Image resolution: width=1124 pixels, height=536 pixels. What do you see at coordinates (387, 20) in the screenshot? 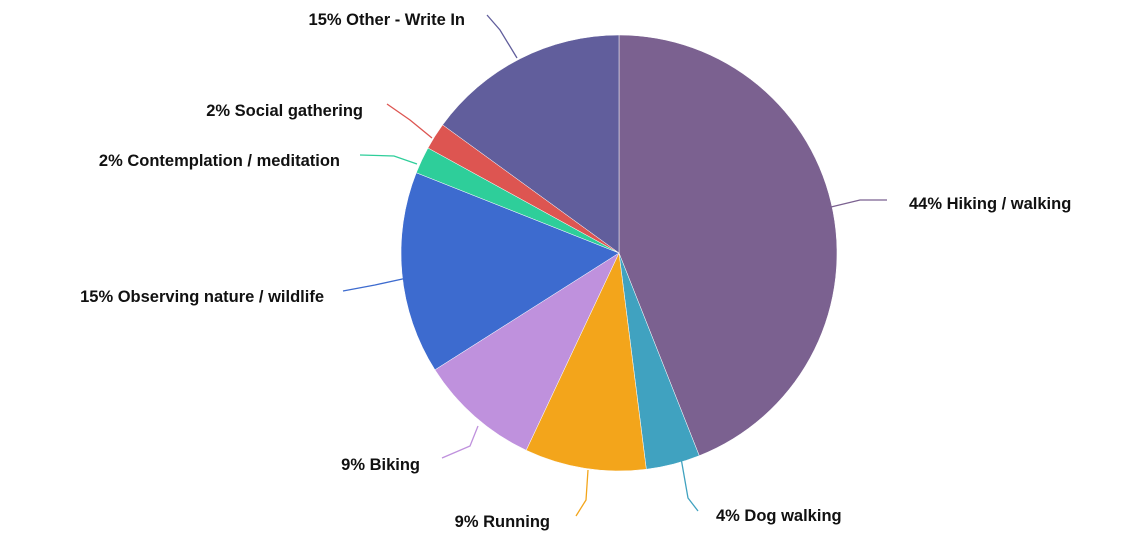
I see `slice-label: 15% Other - Write In` at bounding box center [387, 20].